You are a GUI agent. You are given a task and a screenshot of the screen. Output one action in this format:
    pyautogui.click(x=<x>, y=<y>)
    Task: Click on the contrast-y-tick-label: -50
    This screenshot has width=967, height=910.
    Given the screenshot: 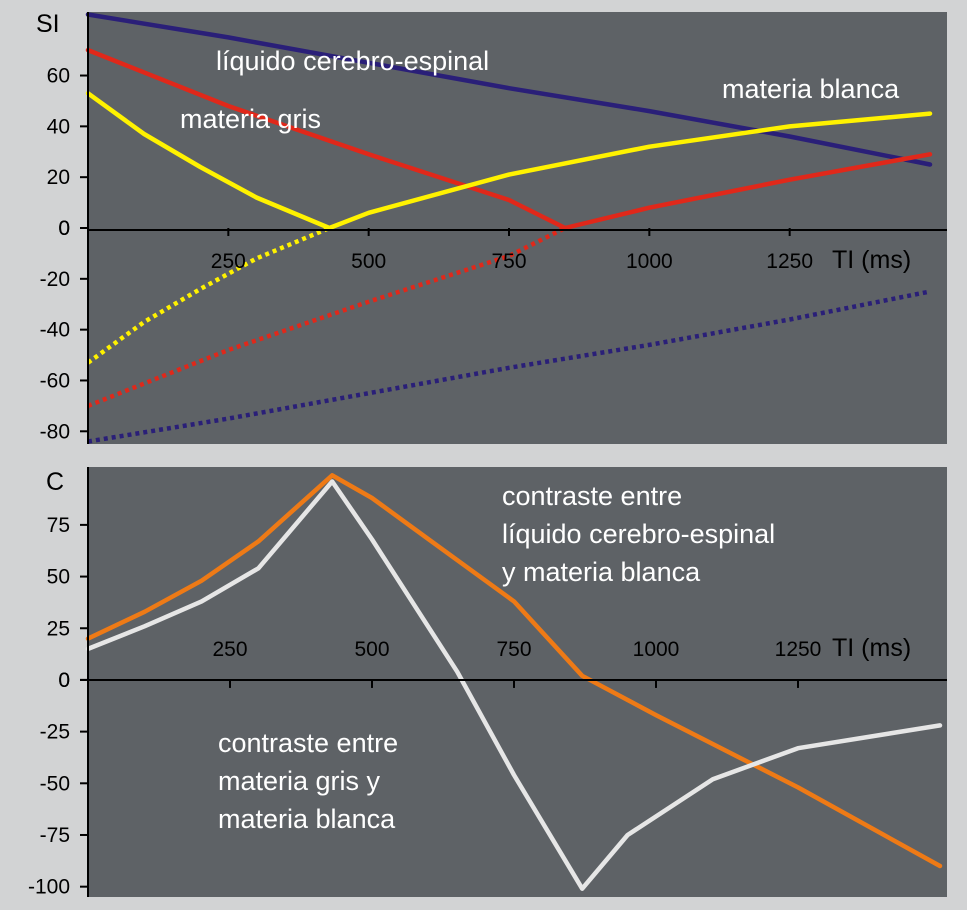 What is the action you would take?
    pyautogui.click(x=55, y=783)
    